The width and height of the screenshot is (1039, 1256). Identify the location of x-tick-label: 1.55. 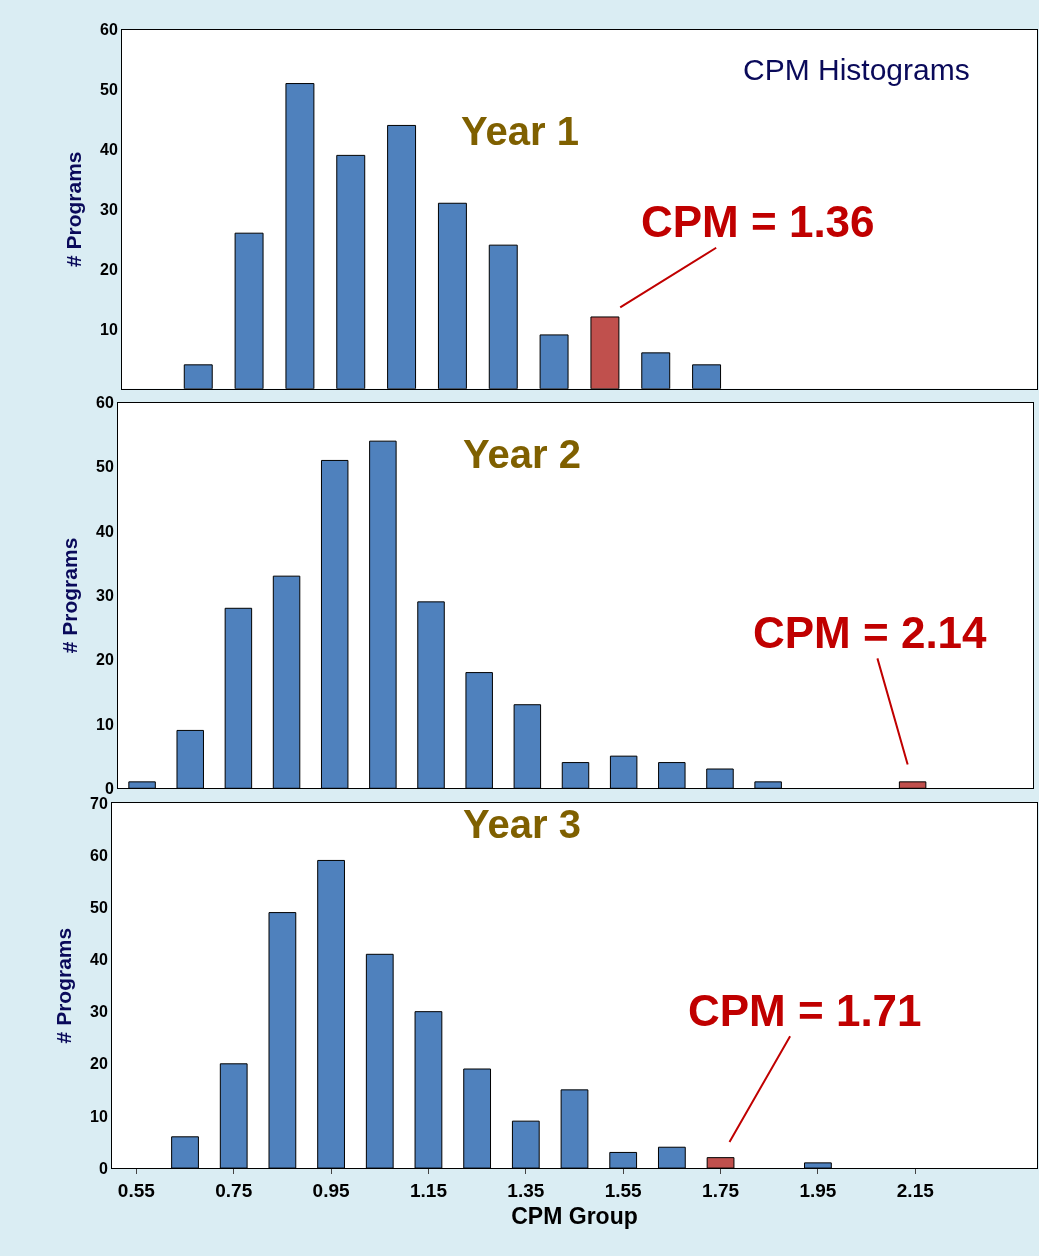
(623, 1190).